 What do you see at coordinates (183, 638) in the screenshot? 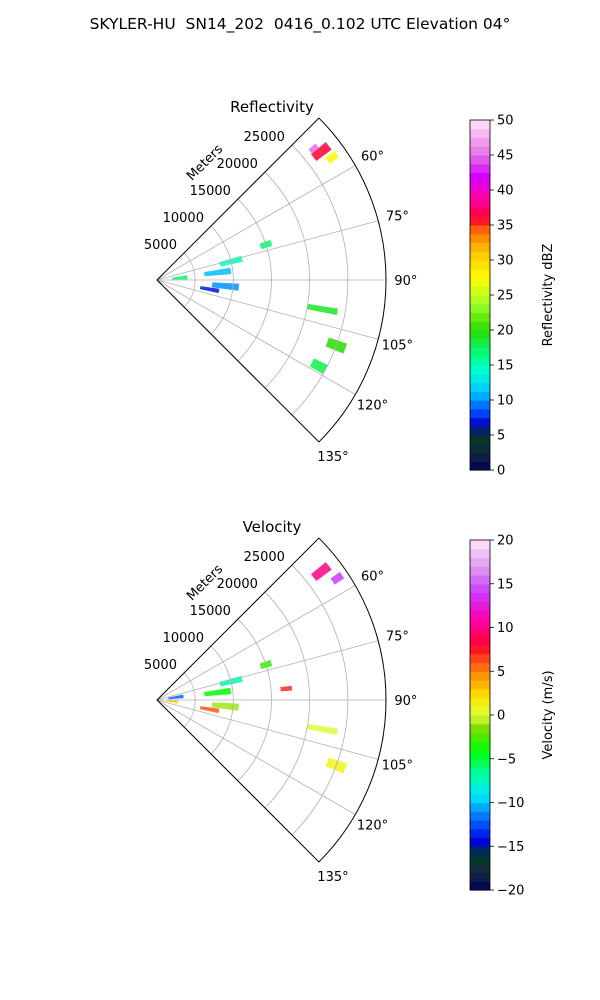
I see `velocity-r-tick-label: 10000` at bounding box center [183, 638].